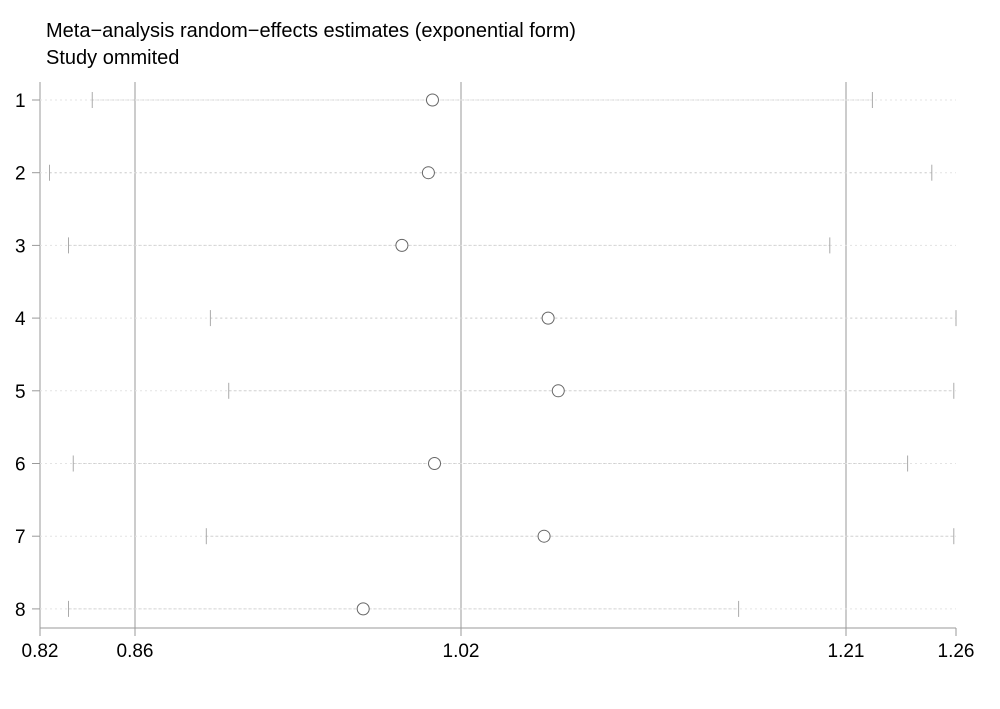 The width and height of the screenshot is (1000, 709). I want to click on x-tick-label-0: 0.82, so click(40, 651).